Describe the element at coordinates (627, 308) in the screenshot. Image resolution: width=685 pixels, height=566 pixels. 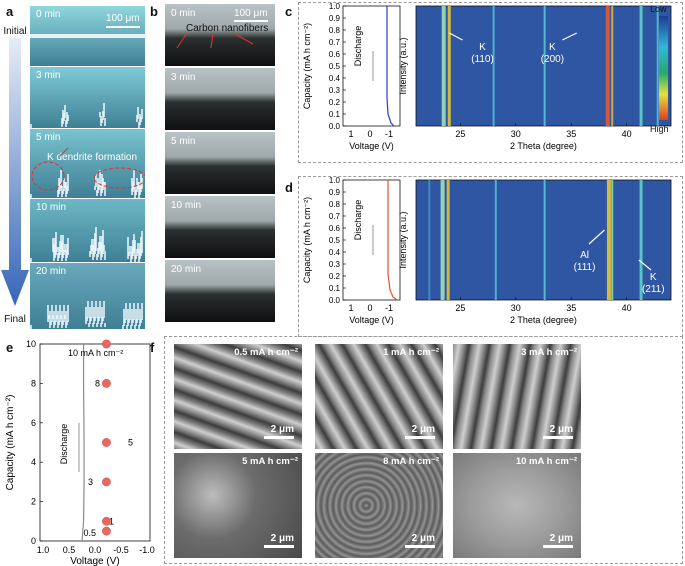
I see `theta-tick-label: 40` at that location.